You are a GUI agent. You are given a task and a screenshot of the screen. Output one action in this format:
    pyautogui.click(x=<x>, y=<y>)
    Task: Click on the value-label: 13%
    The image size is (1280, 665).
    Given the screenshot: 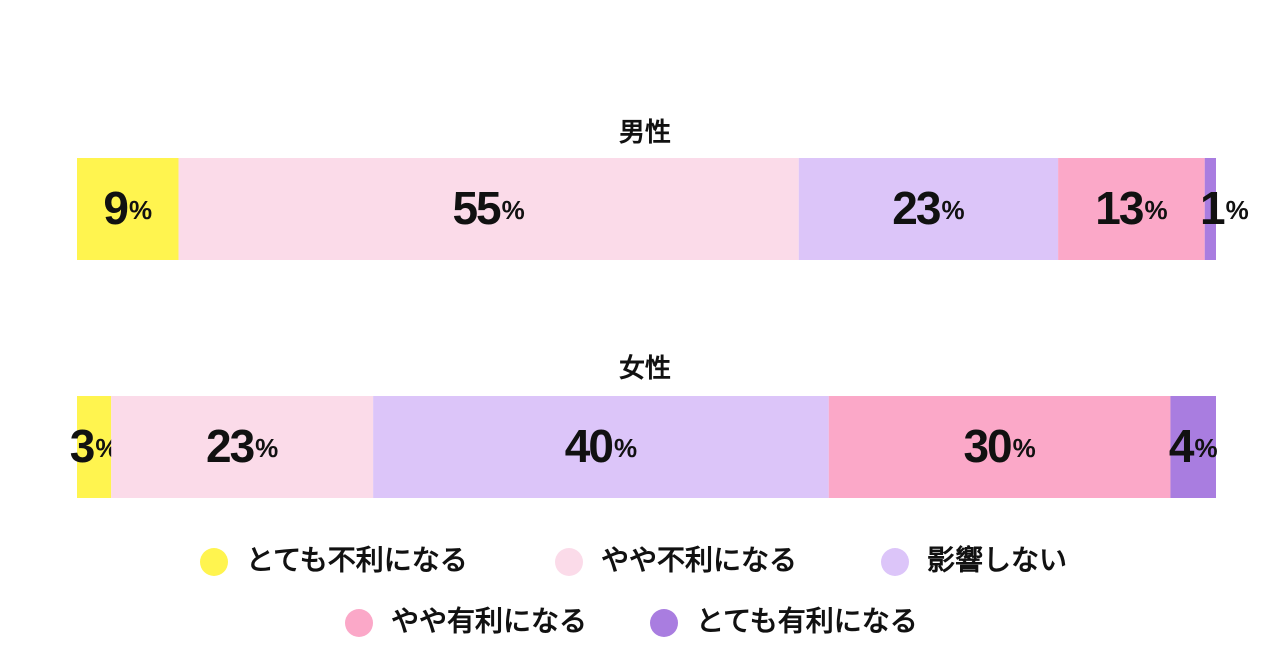 What is the action you would take?
    pyautogui.click(x=1131, y=208)
    